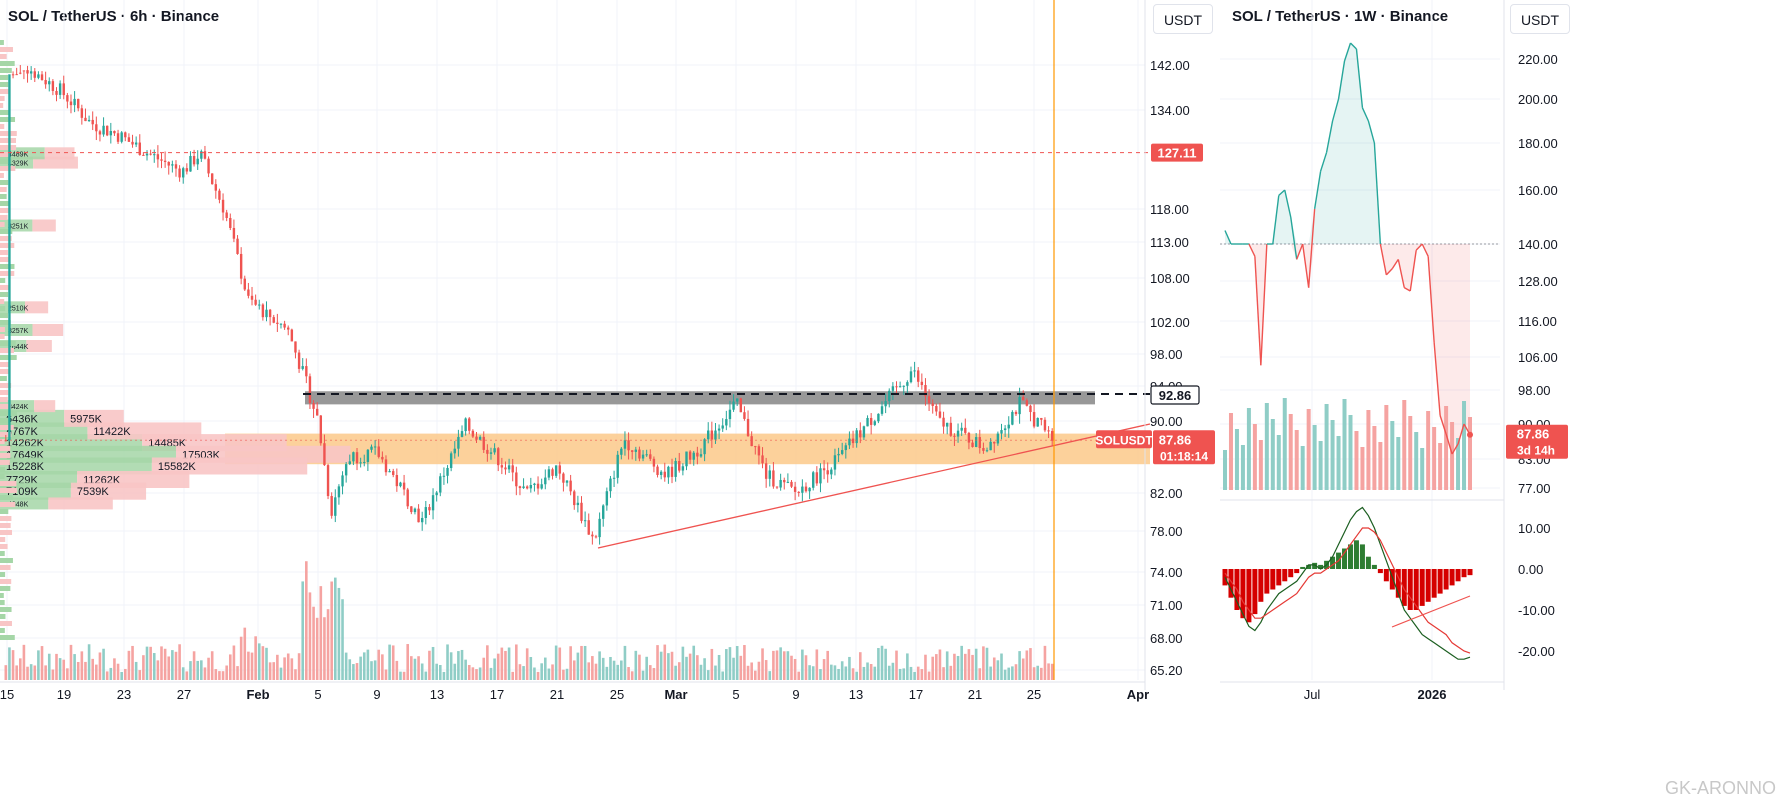 This screenshot has width=1790, height=811. What do you see at coordinates (617, 694) in the screenshot?
I see `left-date-tick: 25` at bounding box center [617, 694].